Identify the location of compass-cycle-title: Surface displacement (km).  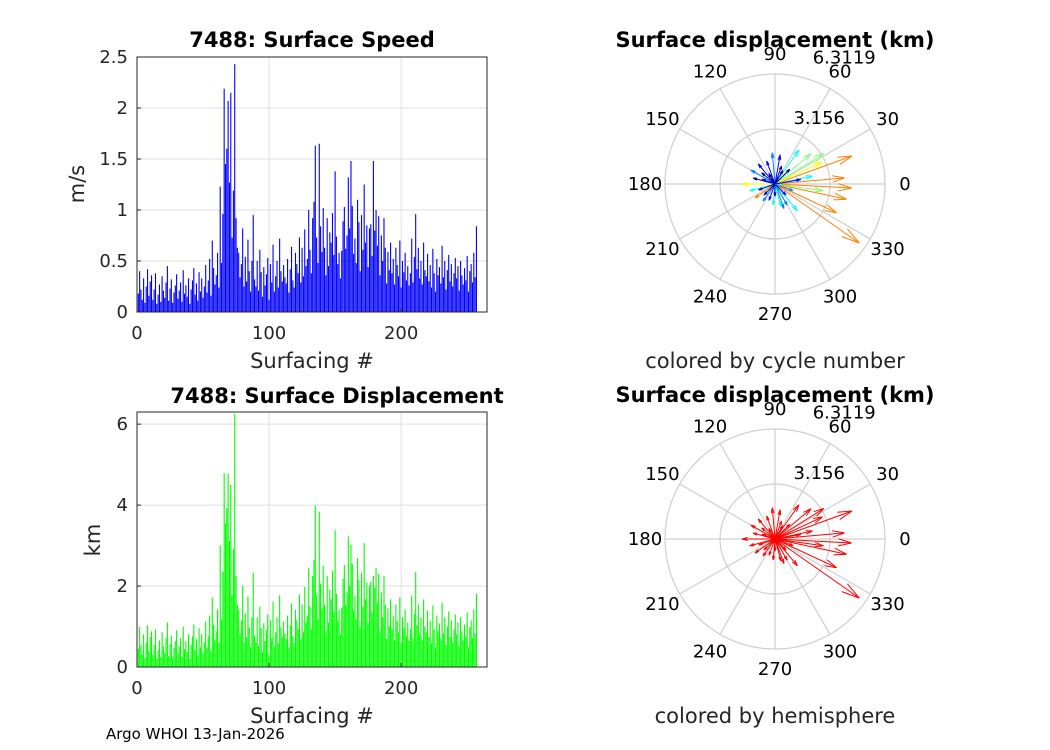
(774, 40).